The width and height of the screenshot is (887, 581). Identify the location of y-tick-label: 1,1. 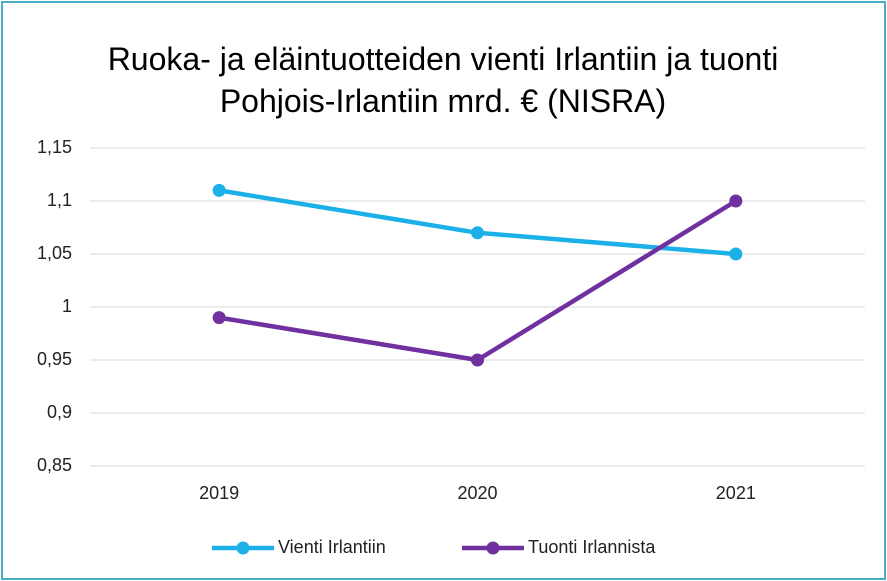
(59, 200).